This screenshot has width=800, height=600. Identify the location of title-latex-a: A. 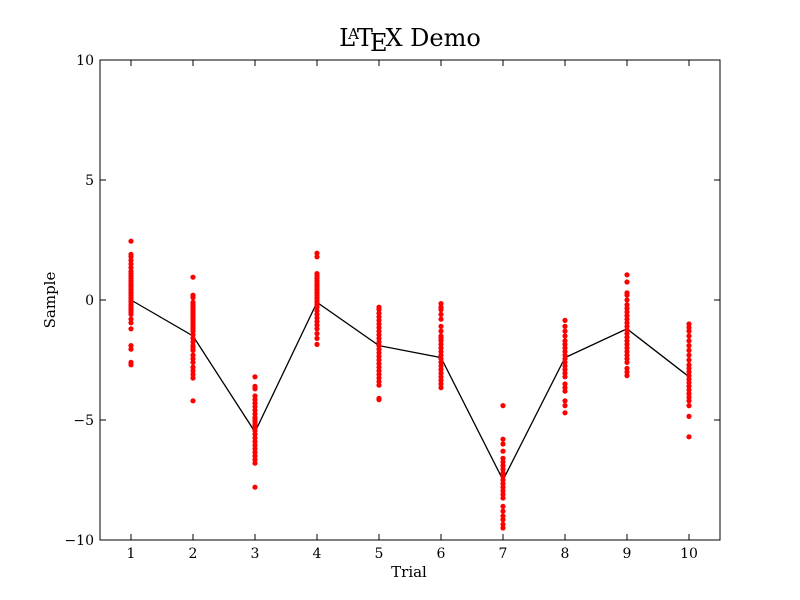
(353, 34).